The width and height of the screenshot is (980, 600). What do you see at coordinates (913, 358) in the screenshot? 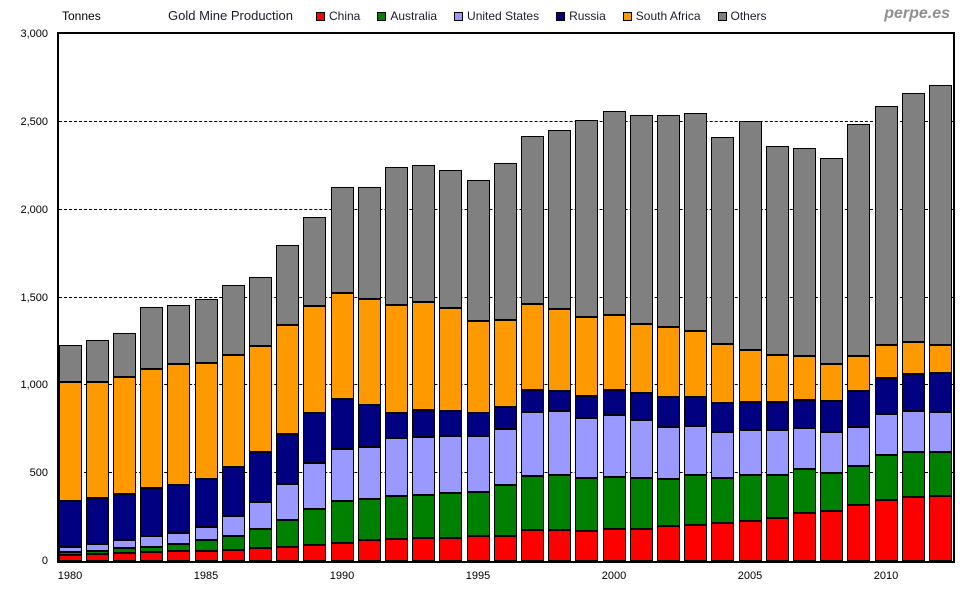
I see `bar-2011-south-africa` at bounding box center [913, 358].